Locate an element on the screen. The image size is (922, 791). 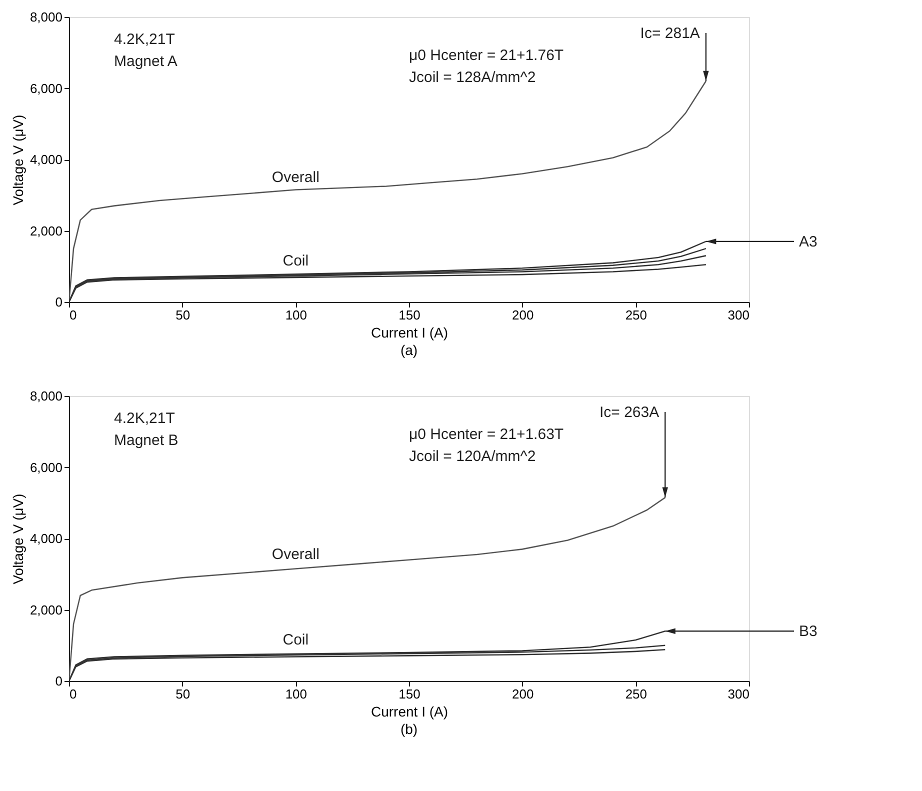
annotation: Jcoil = 120A/mm^2 is located at coordinates (472, 456).